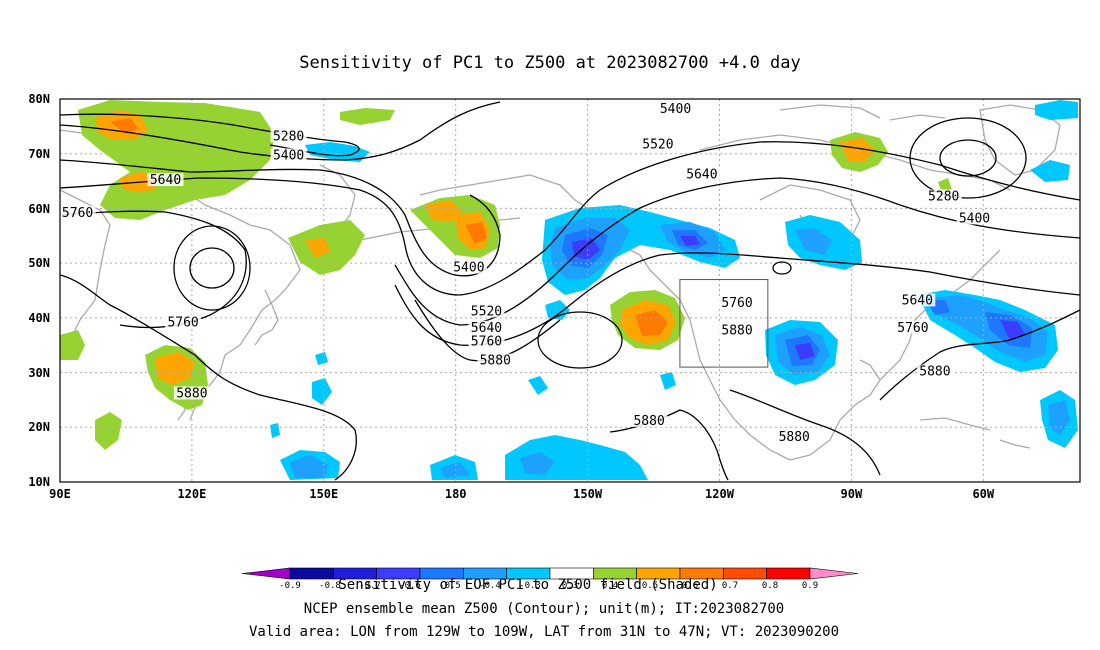 The height and width of the screenshot is (650, 1100). What do you see at coordinates (650, 586) in the screenshot?
I see `colorbar-tick-label: 0.5` at bounding box center [650, 586].